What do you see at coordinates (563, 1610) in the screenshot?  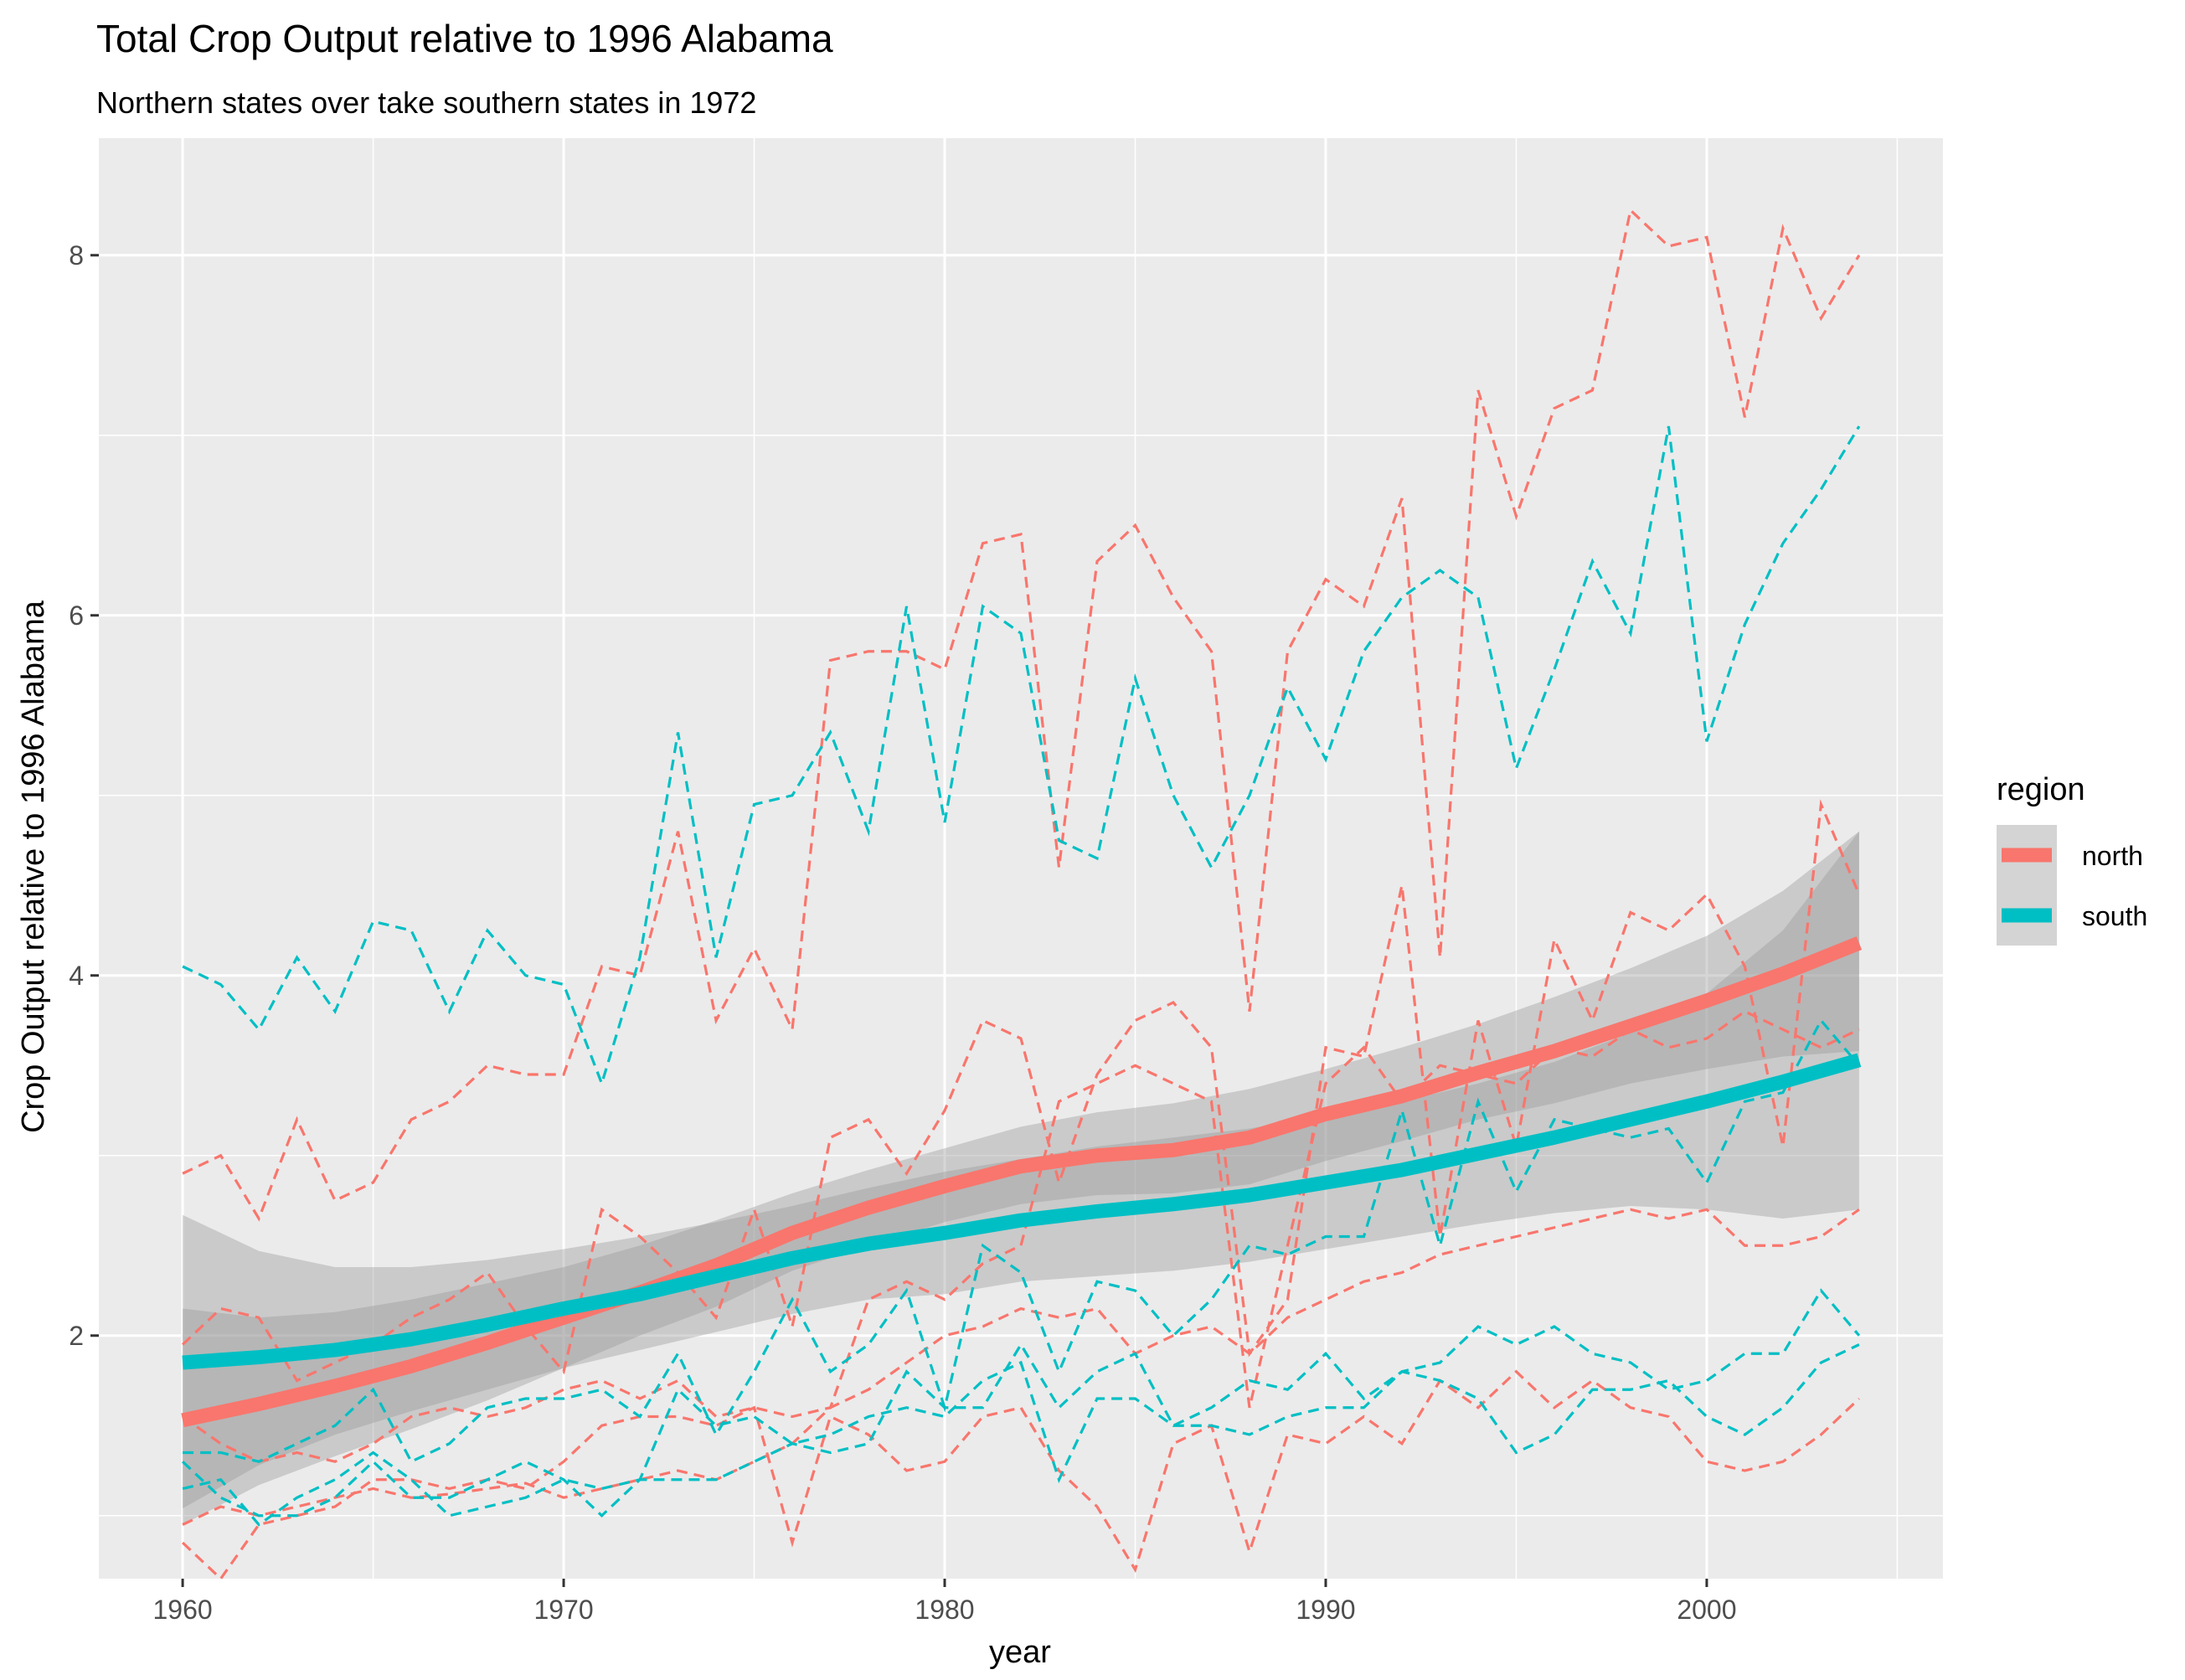 I see `x-tick-label: 1970` at bounding box center [563, 1610].